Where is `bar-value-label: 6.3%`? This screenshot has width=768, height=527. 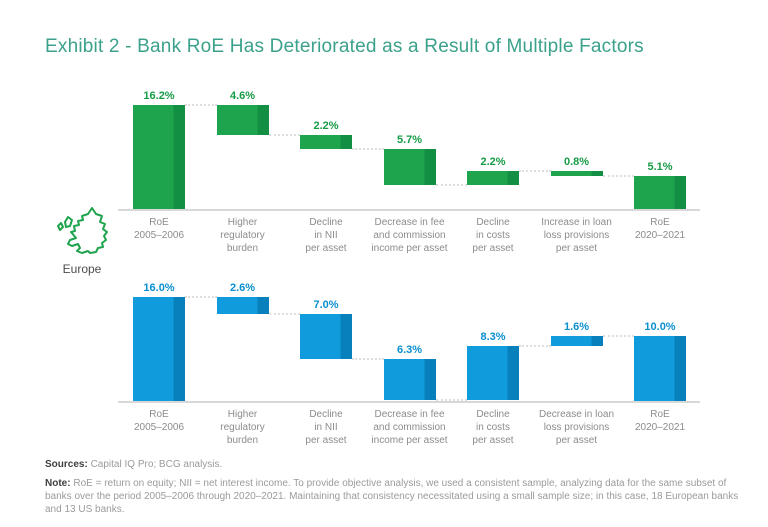
bar-value-label: 6.3% is located at coordinates (409, 350).